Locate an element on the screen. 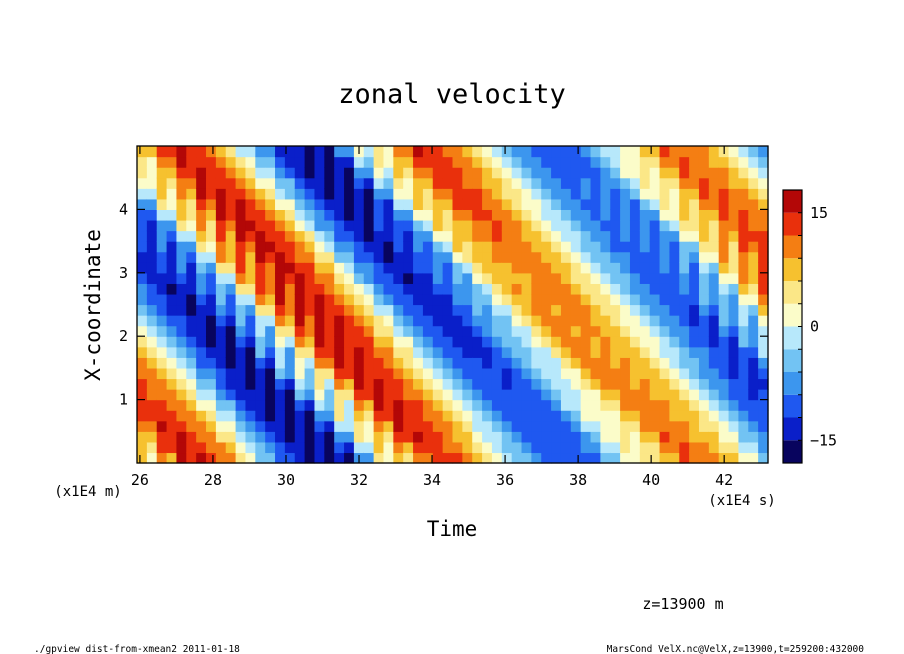 This screenshot has width=904, height=654. x-tick-label: 34 is located at coordinates (432, 480).